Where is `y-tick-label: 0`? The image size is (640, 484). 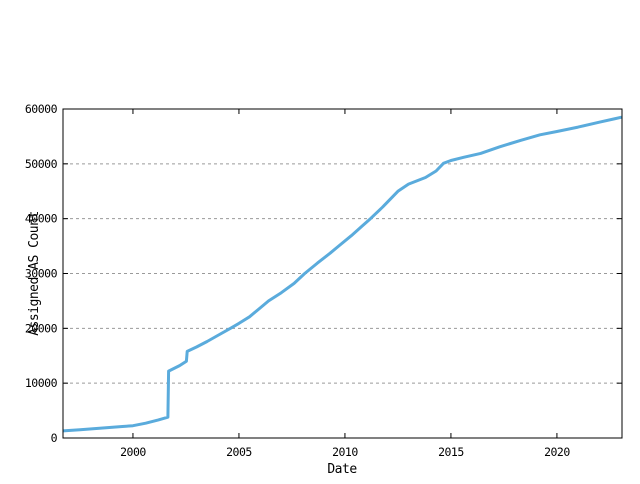
y-tick-label: 0 is located at coordinates (54, 438).